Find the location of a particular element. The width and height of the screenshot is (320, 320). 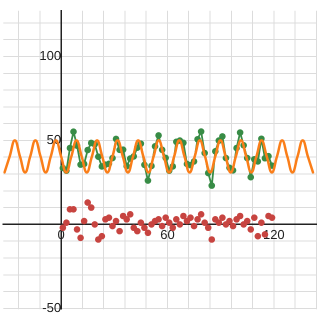

y-tick-label: -50 is located at coordinates (52, 307).